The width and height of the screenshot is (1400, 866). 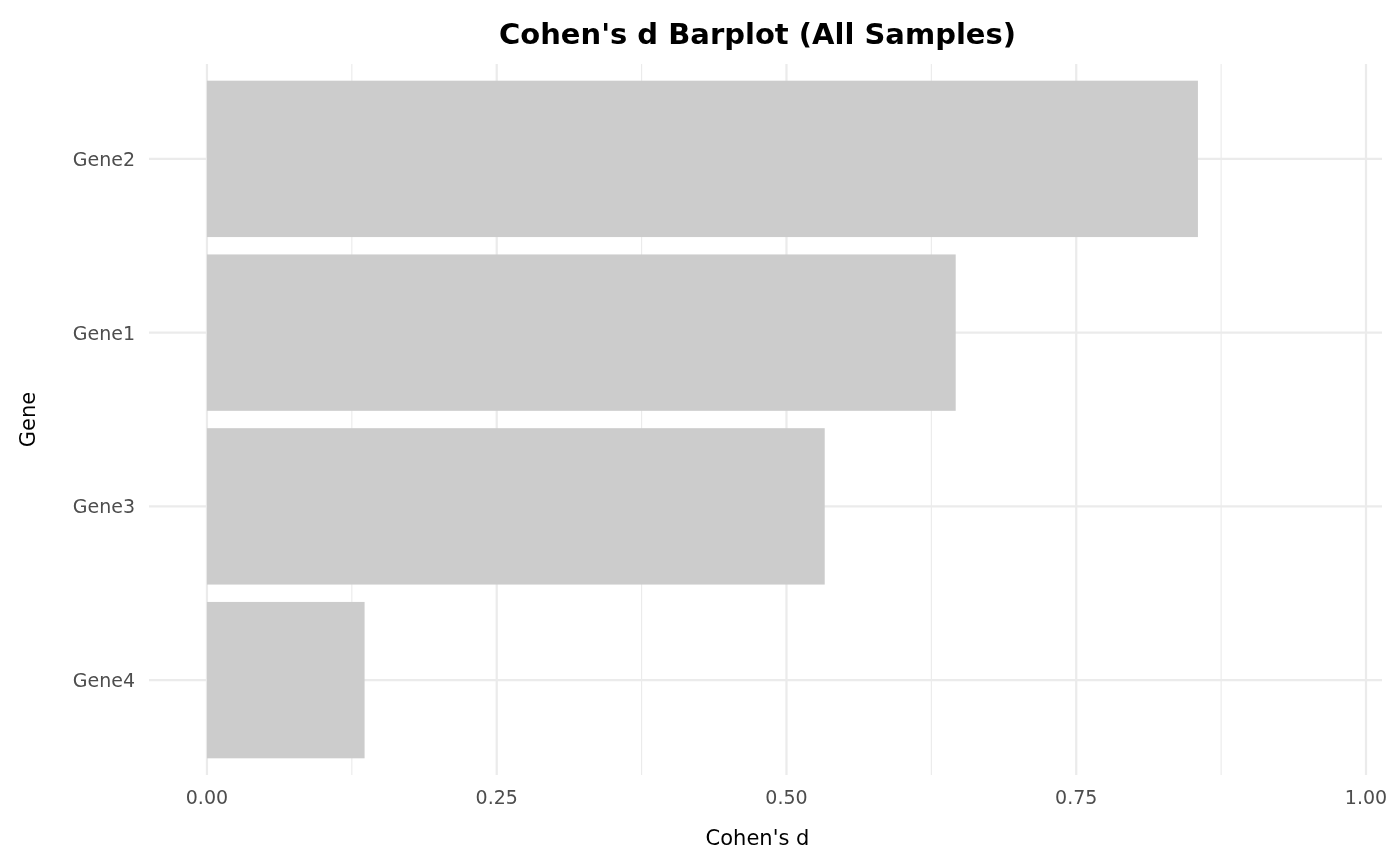 I want to click on chart-title: Cohen's d Barplot (All Samples), so click(x=757, y=34).